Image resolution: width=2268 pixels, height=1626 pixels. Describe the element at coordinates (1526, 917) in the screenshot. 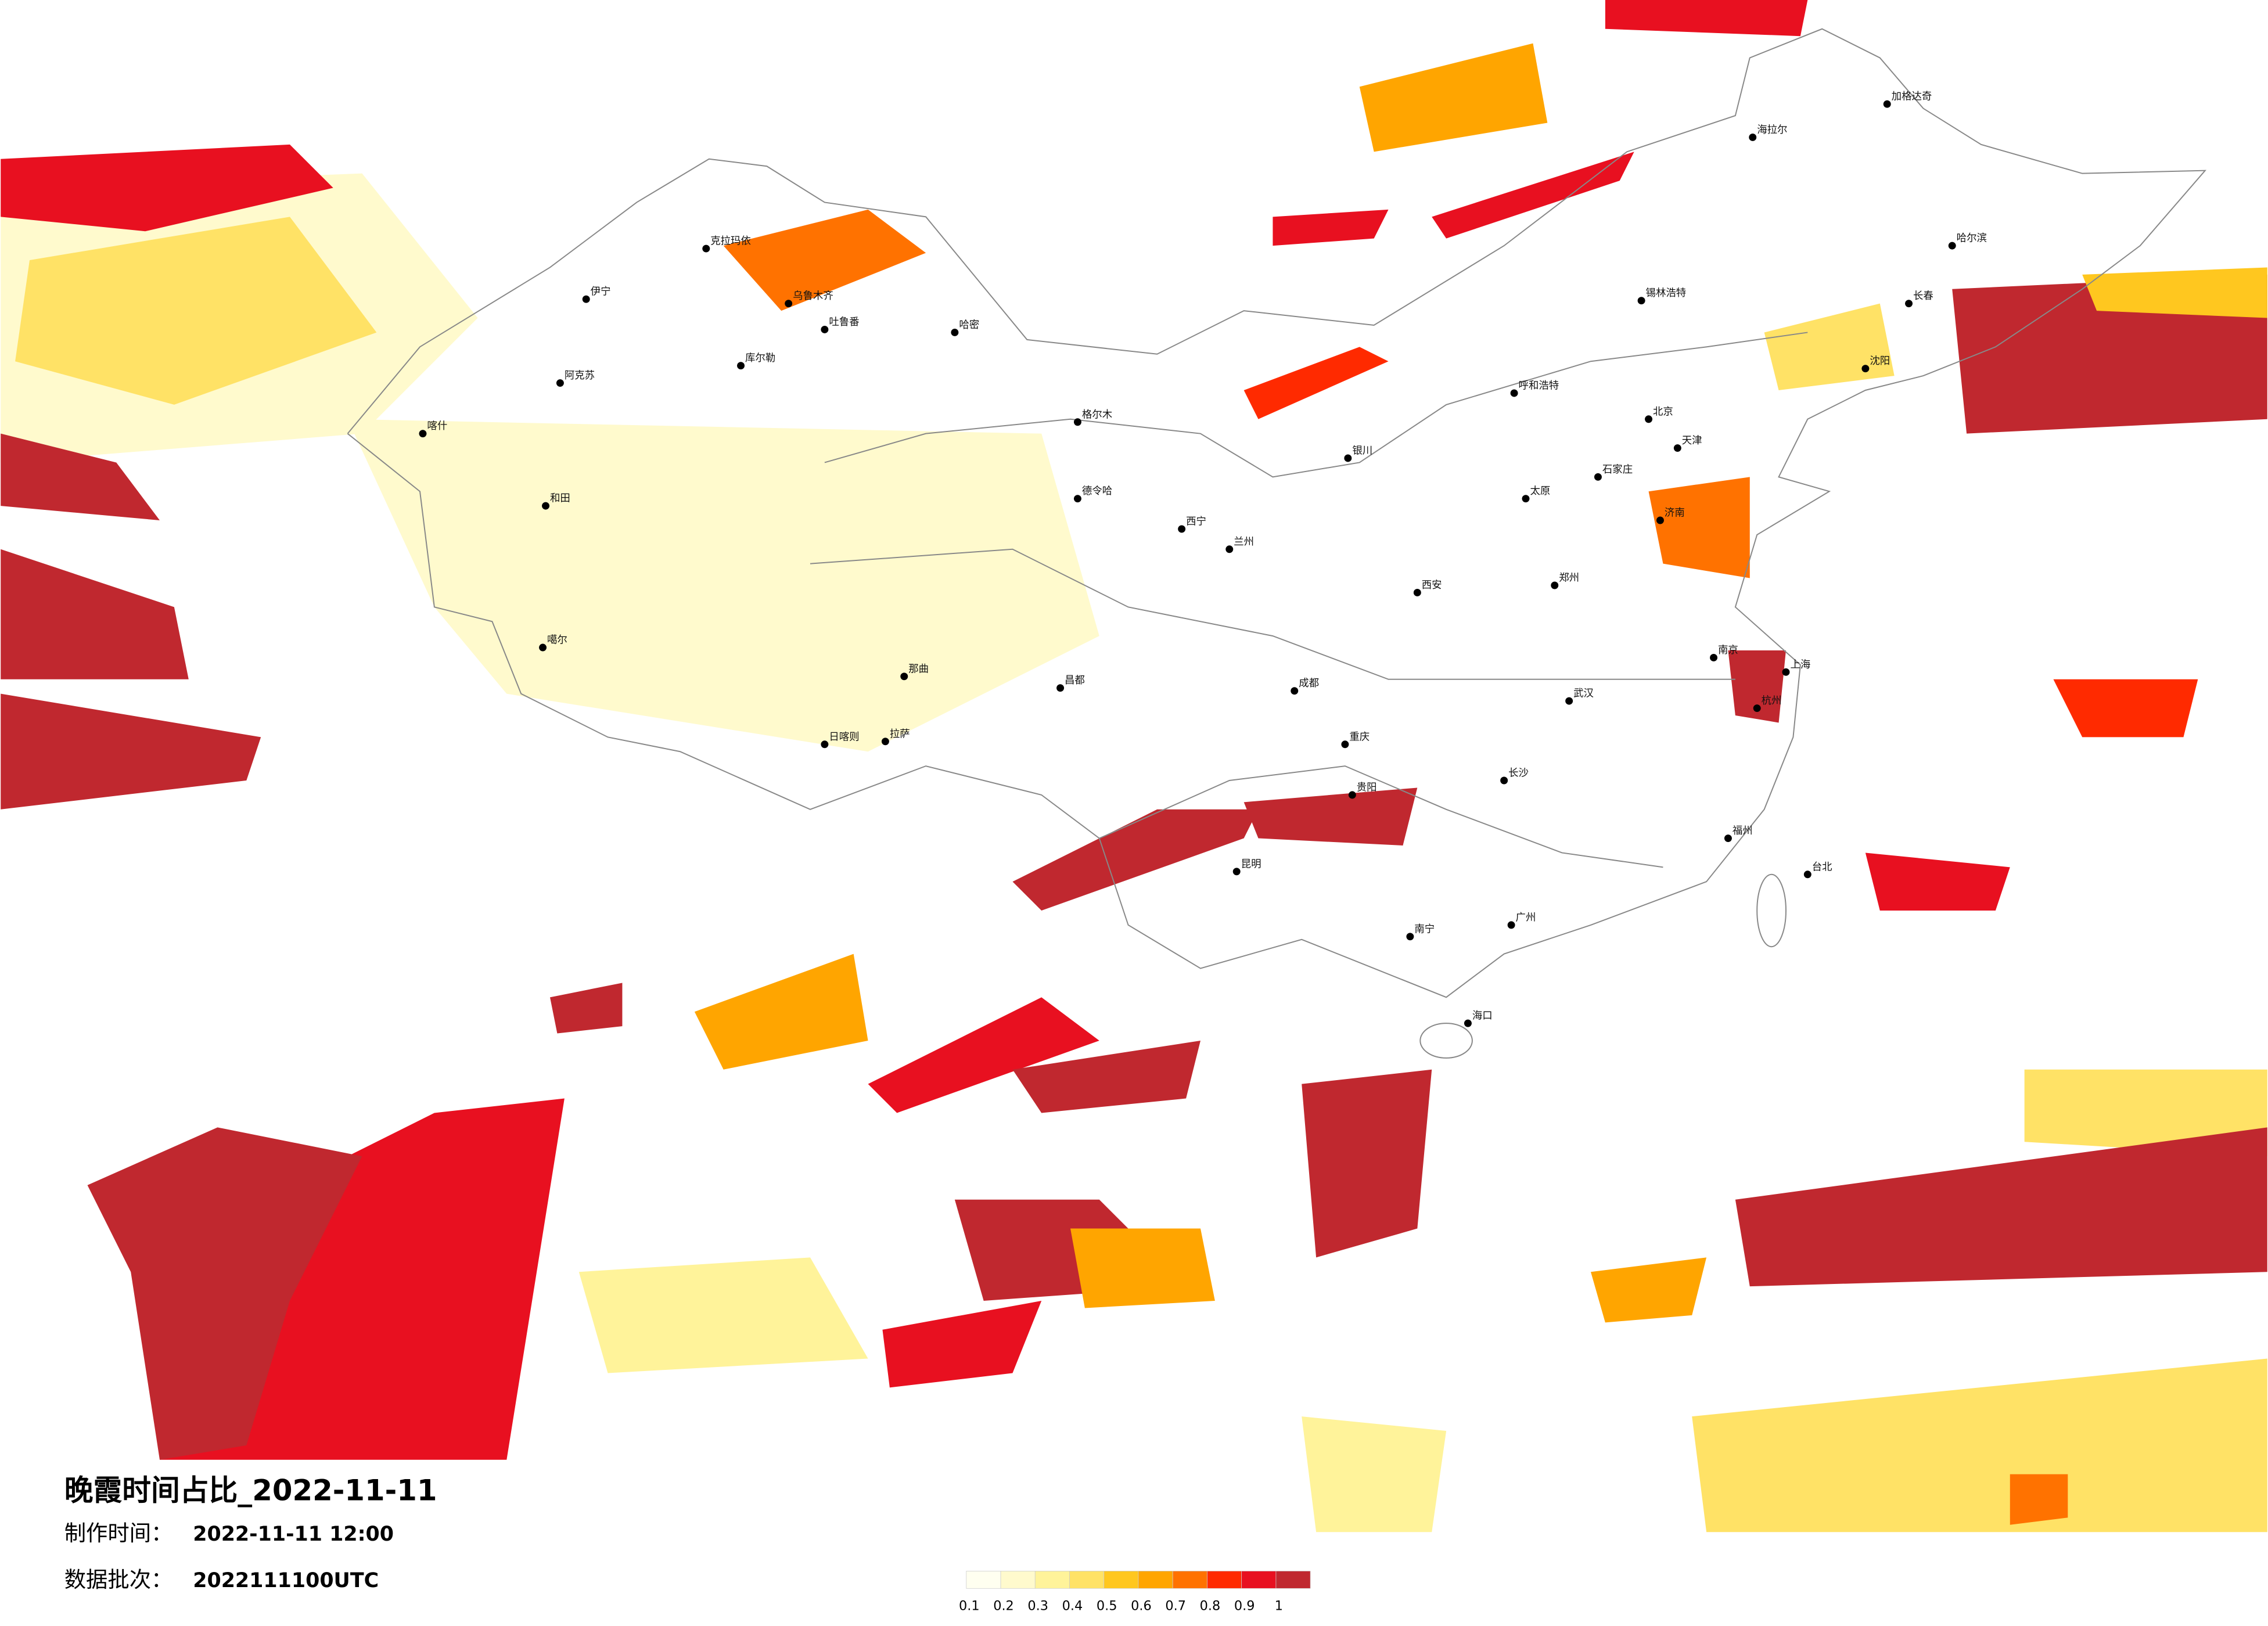

I see `city-label: 广州` at that location.